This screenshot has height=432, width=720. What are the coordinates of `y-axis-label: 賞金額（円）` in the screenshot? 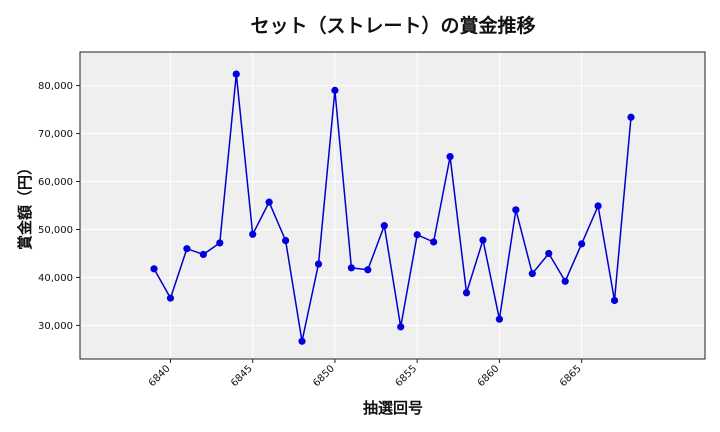 It's located at (25, 205).